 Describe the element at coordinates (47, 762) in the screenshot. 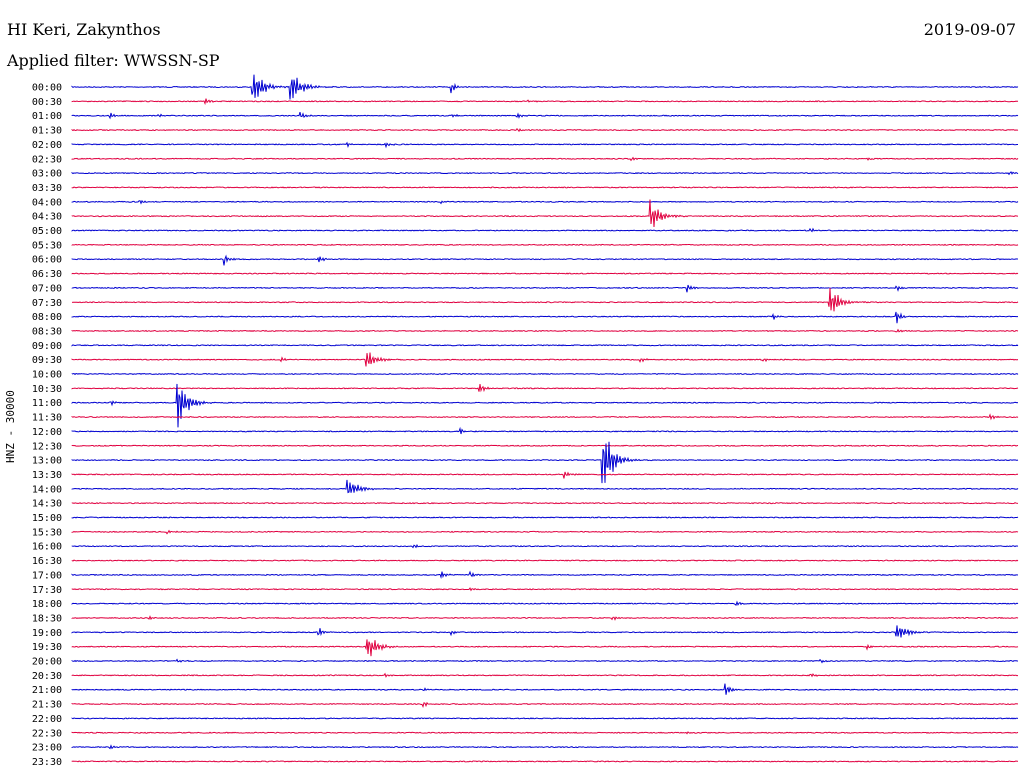

I see `row-time-label: 23:30` at that location.